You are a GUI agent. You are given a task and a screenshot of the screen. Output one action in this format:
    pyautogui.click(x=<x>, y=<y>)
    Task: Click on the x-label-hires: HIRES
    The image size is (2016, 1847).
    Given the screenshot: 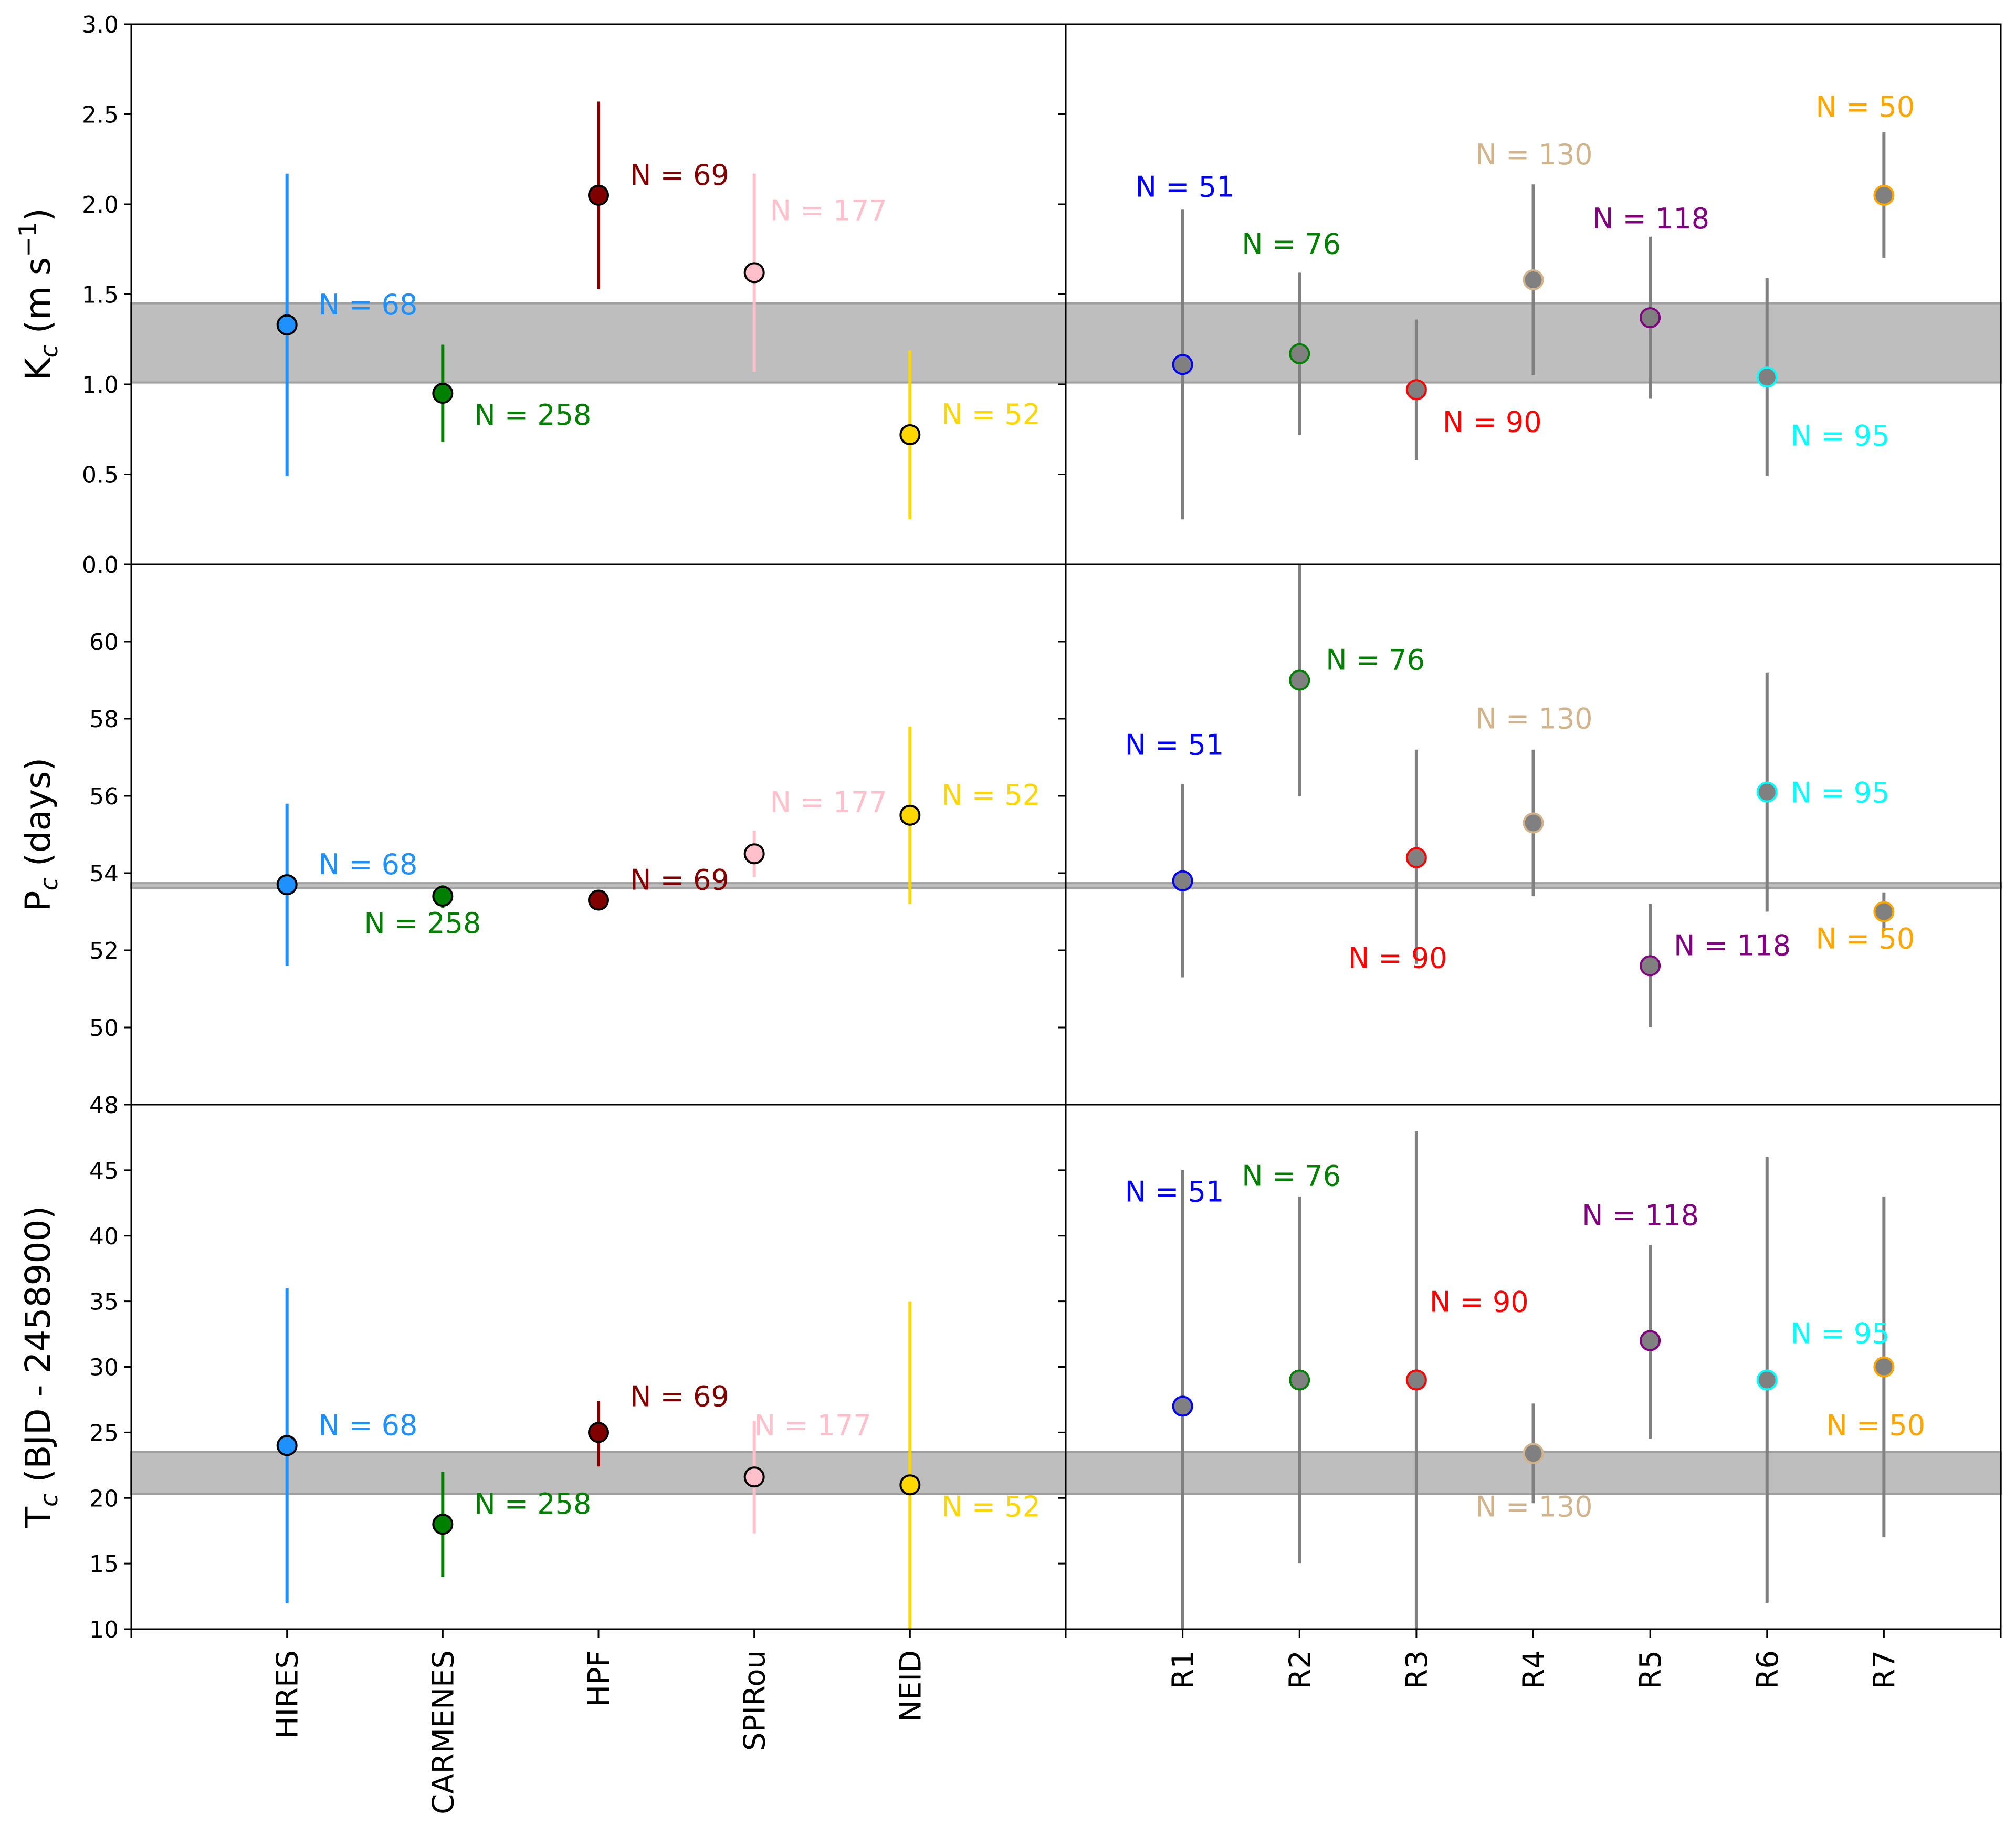 What is the action you would take?
    pyautogui.click(x=288, y=1694)
    